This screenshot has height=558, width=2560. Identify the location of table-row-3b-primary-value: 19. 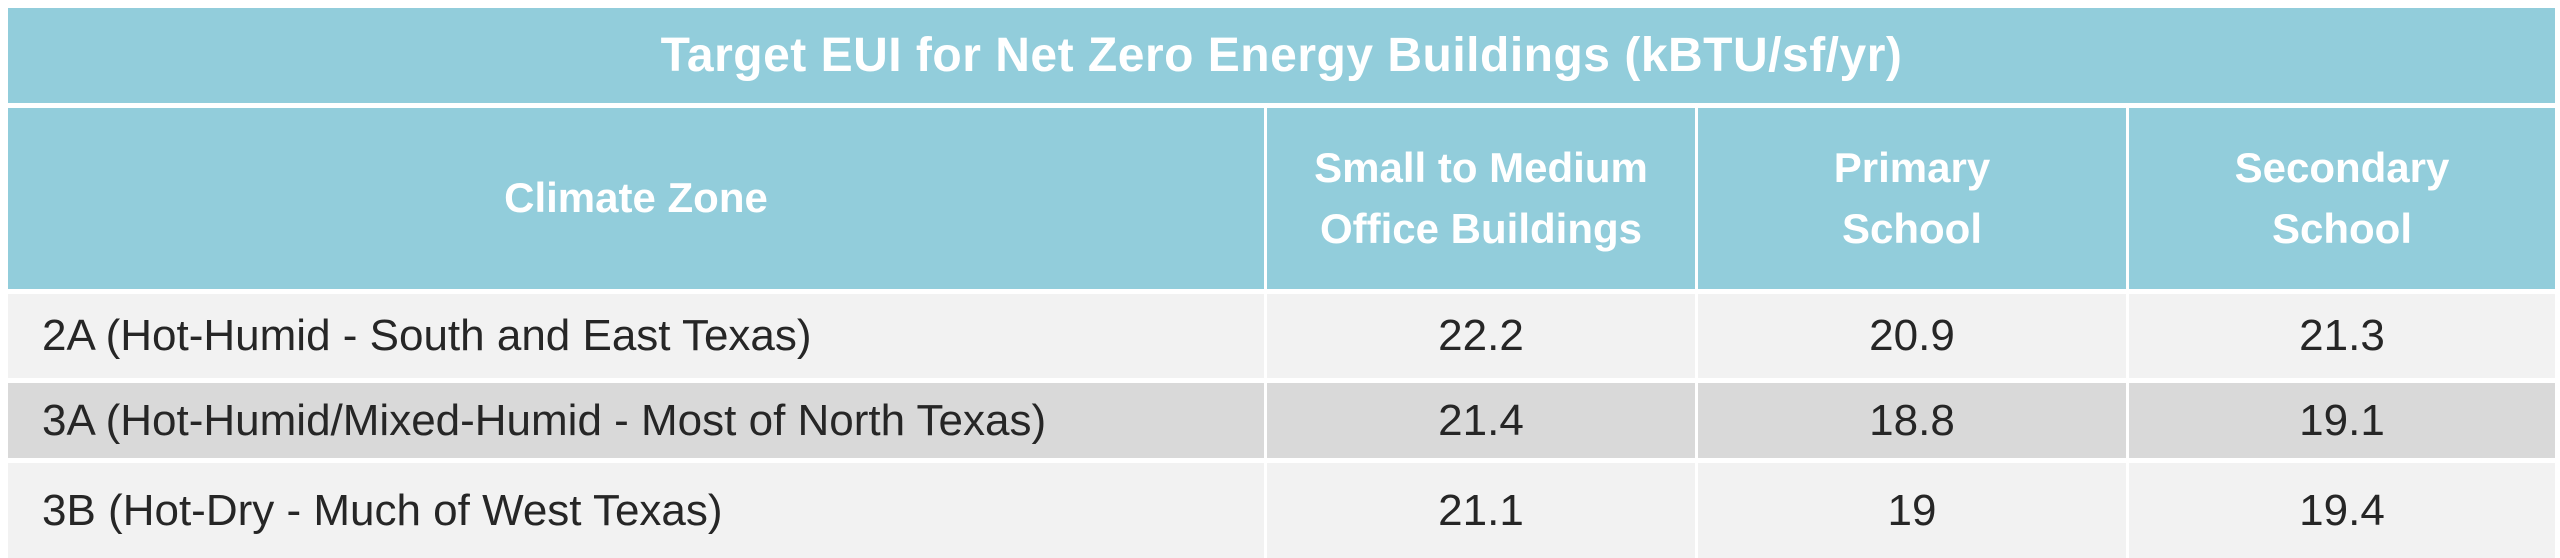
(1912, 510).